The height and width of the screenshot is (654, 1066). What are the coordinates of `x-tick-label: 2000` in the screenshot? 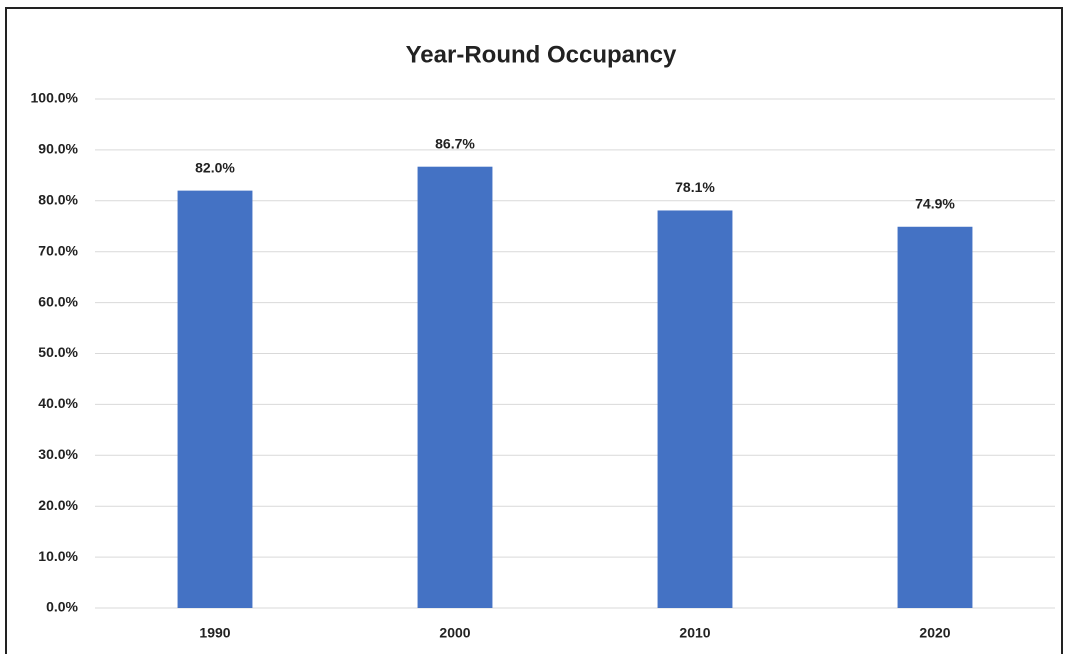 It's located at (454, 633).